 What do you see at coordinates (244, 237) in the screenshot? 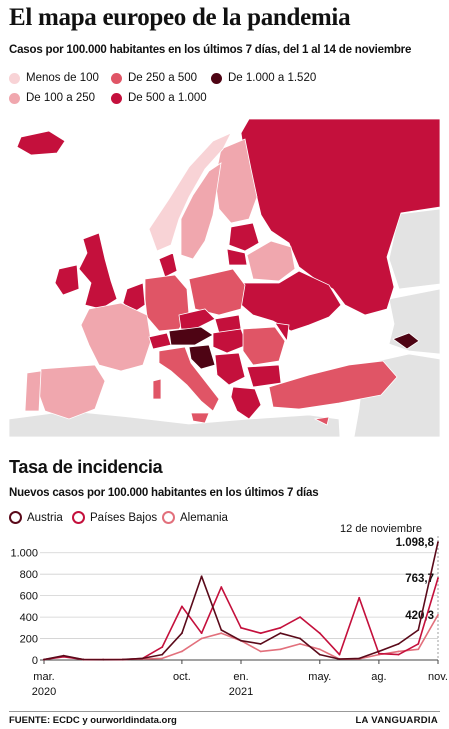
I see `region-estonia-latvia` at bounding box center [244, 237].